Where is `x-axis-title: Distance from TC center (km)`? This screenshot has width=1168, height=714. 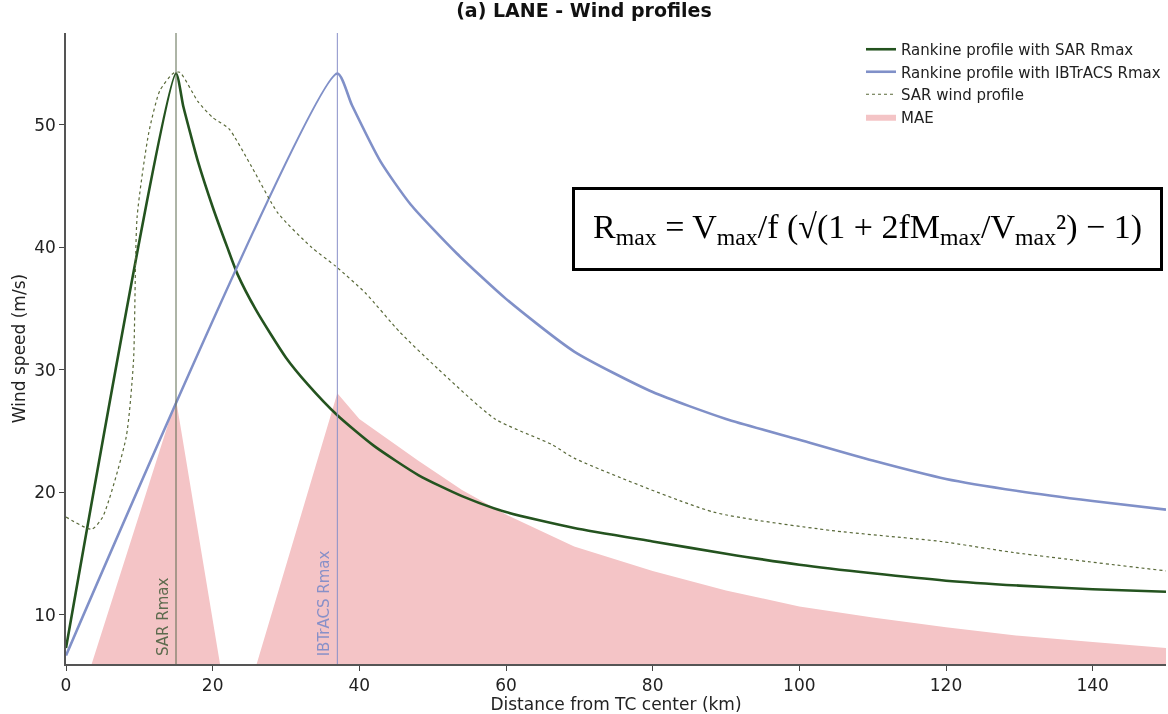 x-axis-title: Distance from TC center (km) is located at coordinates (616, 704).